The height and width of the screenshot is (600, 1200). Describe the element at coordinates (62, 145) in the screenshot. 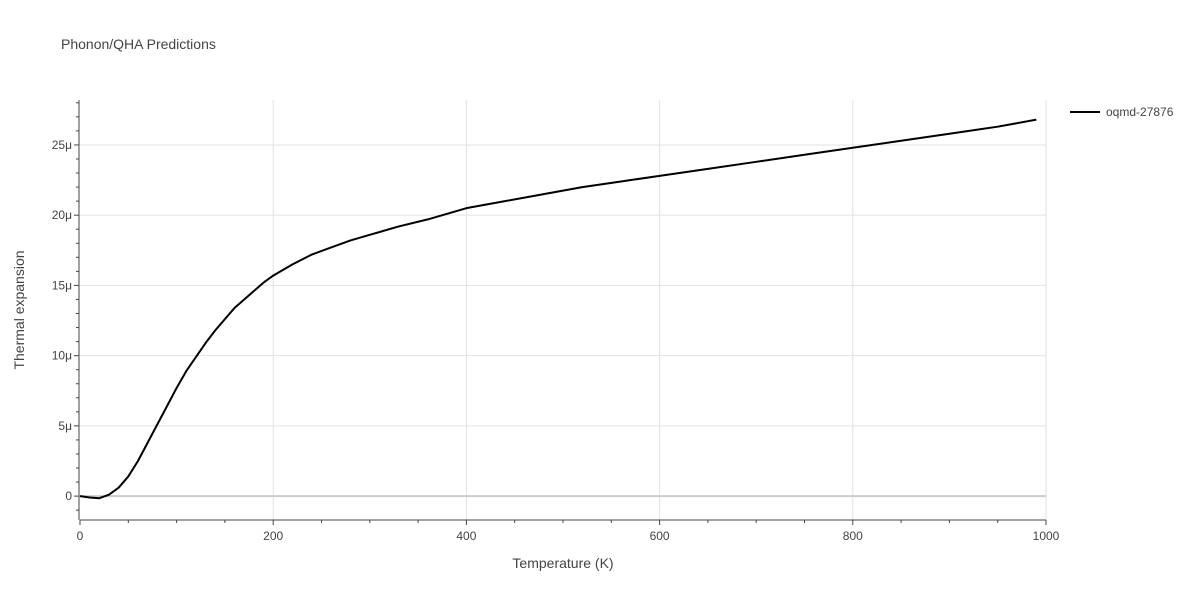

I see `y-tick-label: 25μ` at that location.